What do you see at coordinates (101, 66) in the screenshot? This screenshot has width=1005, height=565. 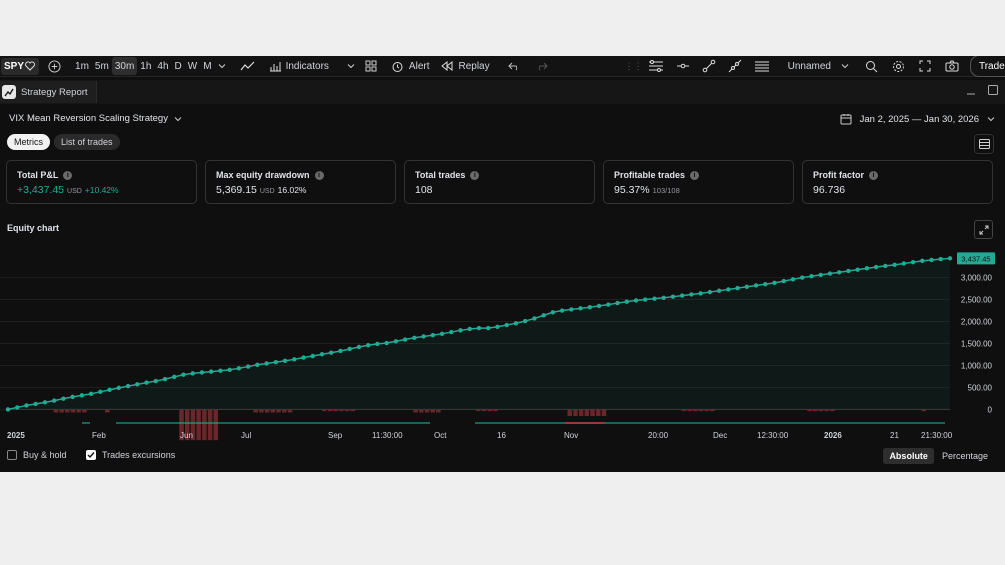 I see `interval-5m: 5m` at bounding box center [101, 66].